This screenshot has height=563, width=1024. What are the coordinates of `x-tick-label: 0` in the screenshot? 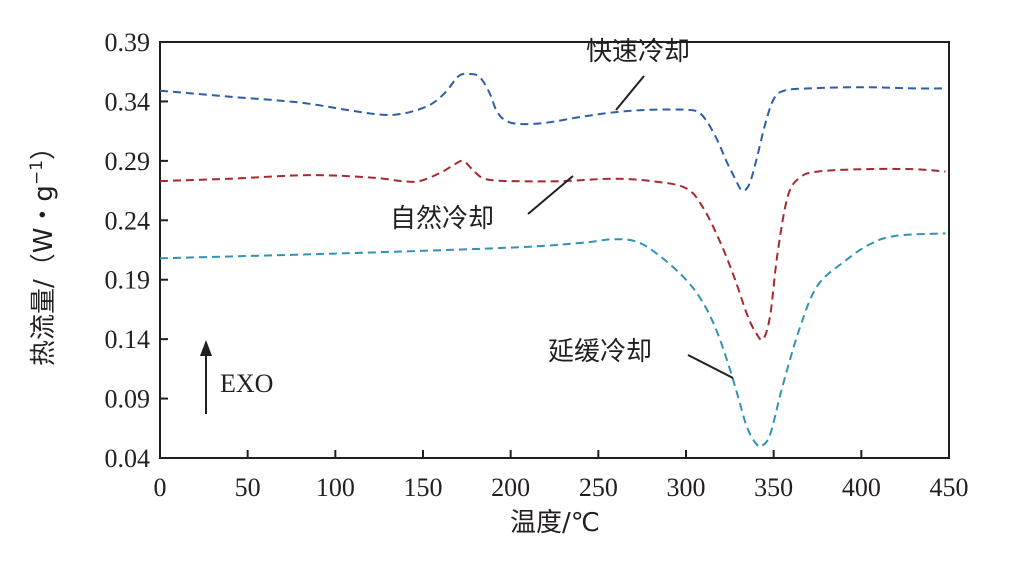 It's located at (160, 487).